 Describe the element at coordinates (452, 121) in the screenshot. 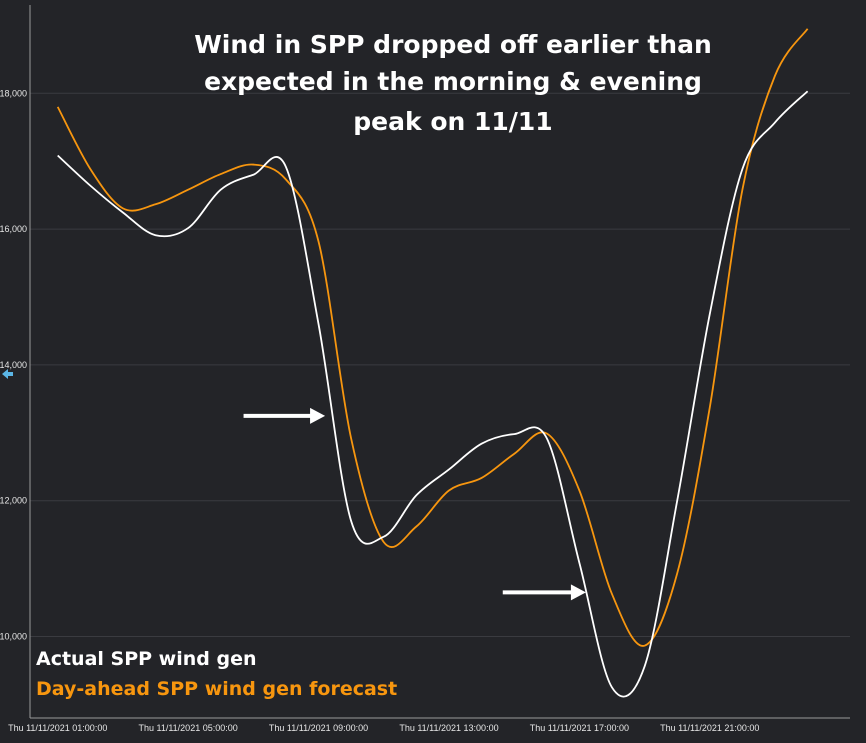

I see `chart-title-line-3: peak on 11/11` at that location.